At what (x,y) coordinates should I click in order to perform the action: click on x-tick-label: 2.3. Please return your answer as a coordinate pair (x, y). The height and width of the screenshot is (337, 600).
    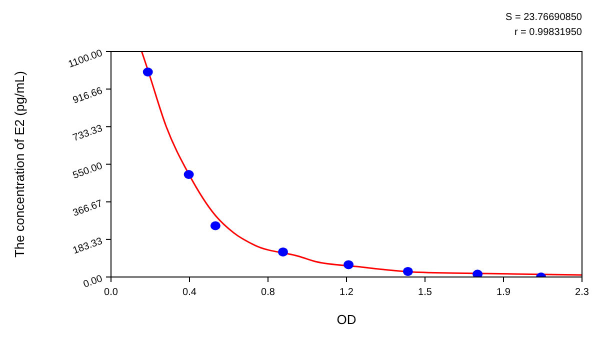
    Looking at the image, I should click on (582, 292).